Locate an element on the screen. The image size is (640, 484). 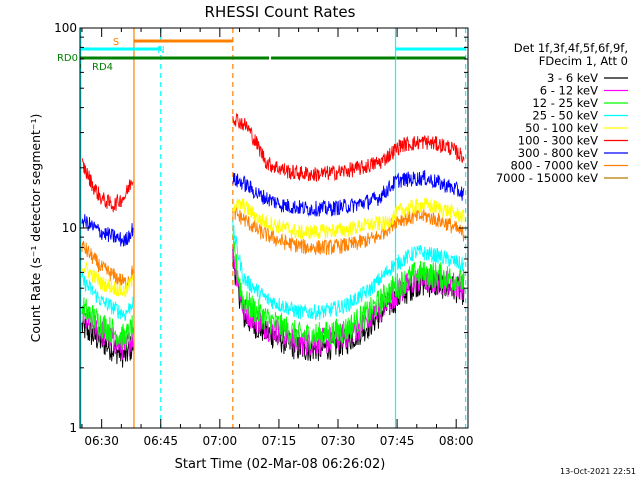
footer-timestamp: 13-Oct-2021 22:51 is located at coordinates (598, 471).